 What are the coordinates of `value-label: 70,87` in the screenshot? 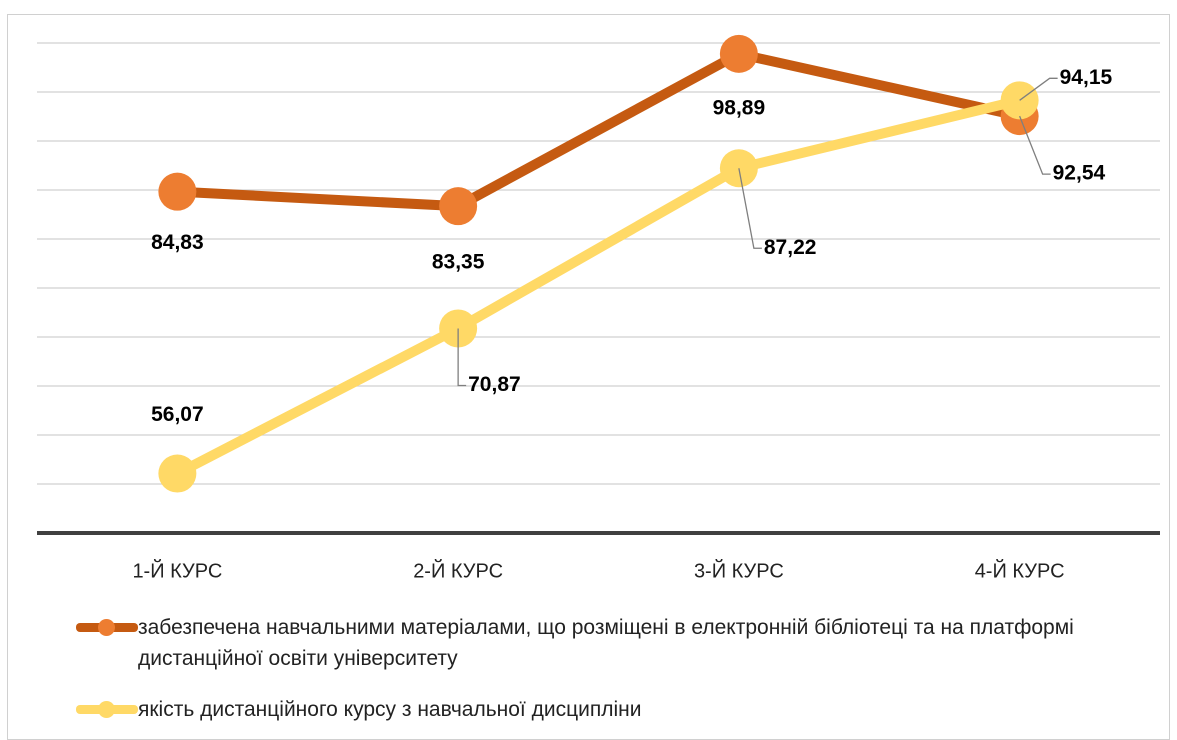 It's located at (494, 384).